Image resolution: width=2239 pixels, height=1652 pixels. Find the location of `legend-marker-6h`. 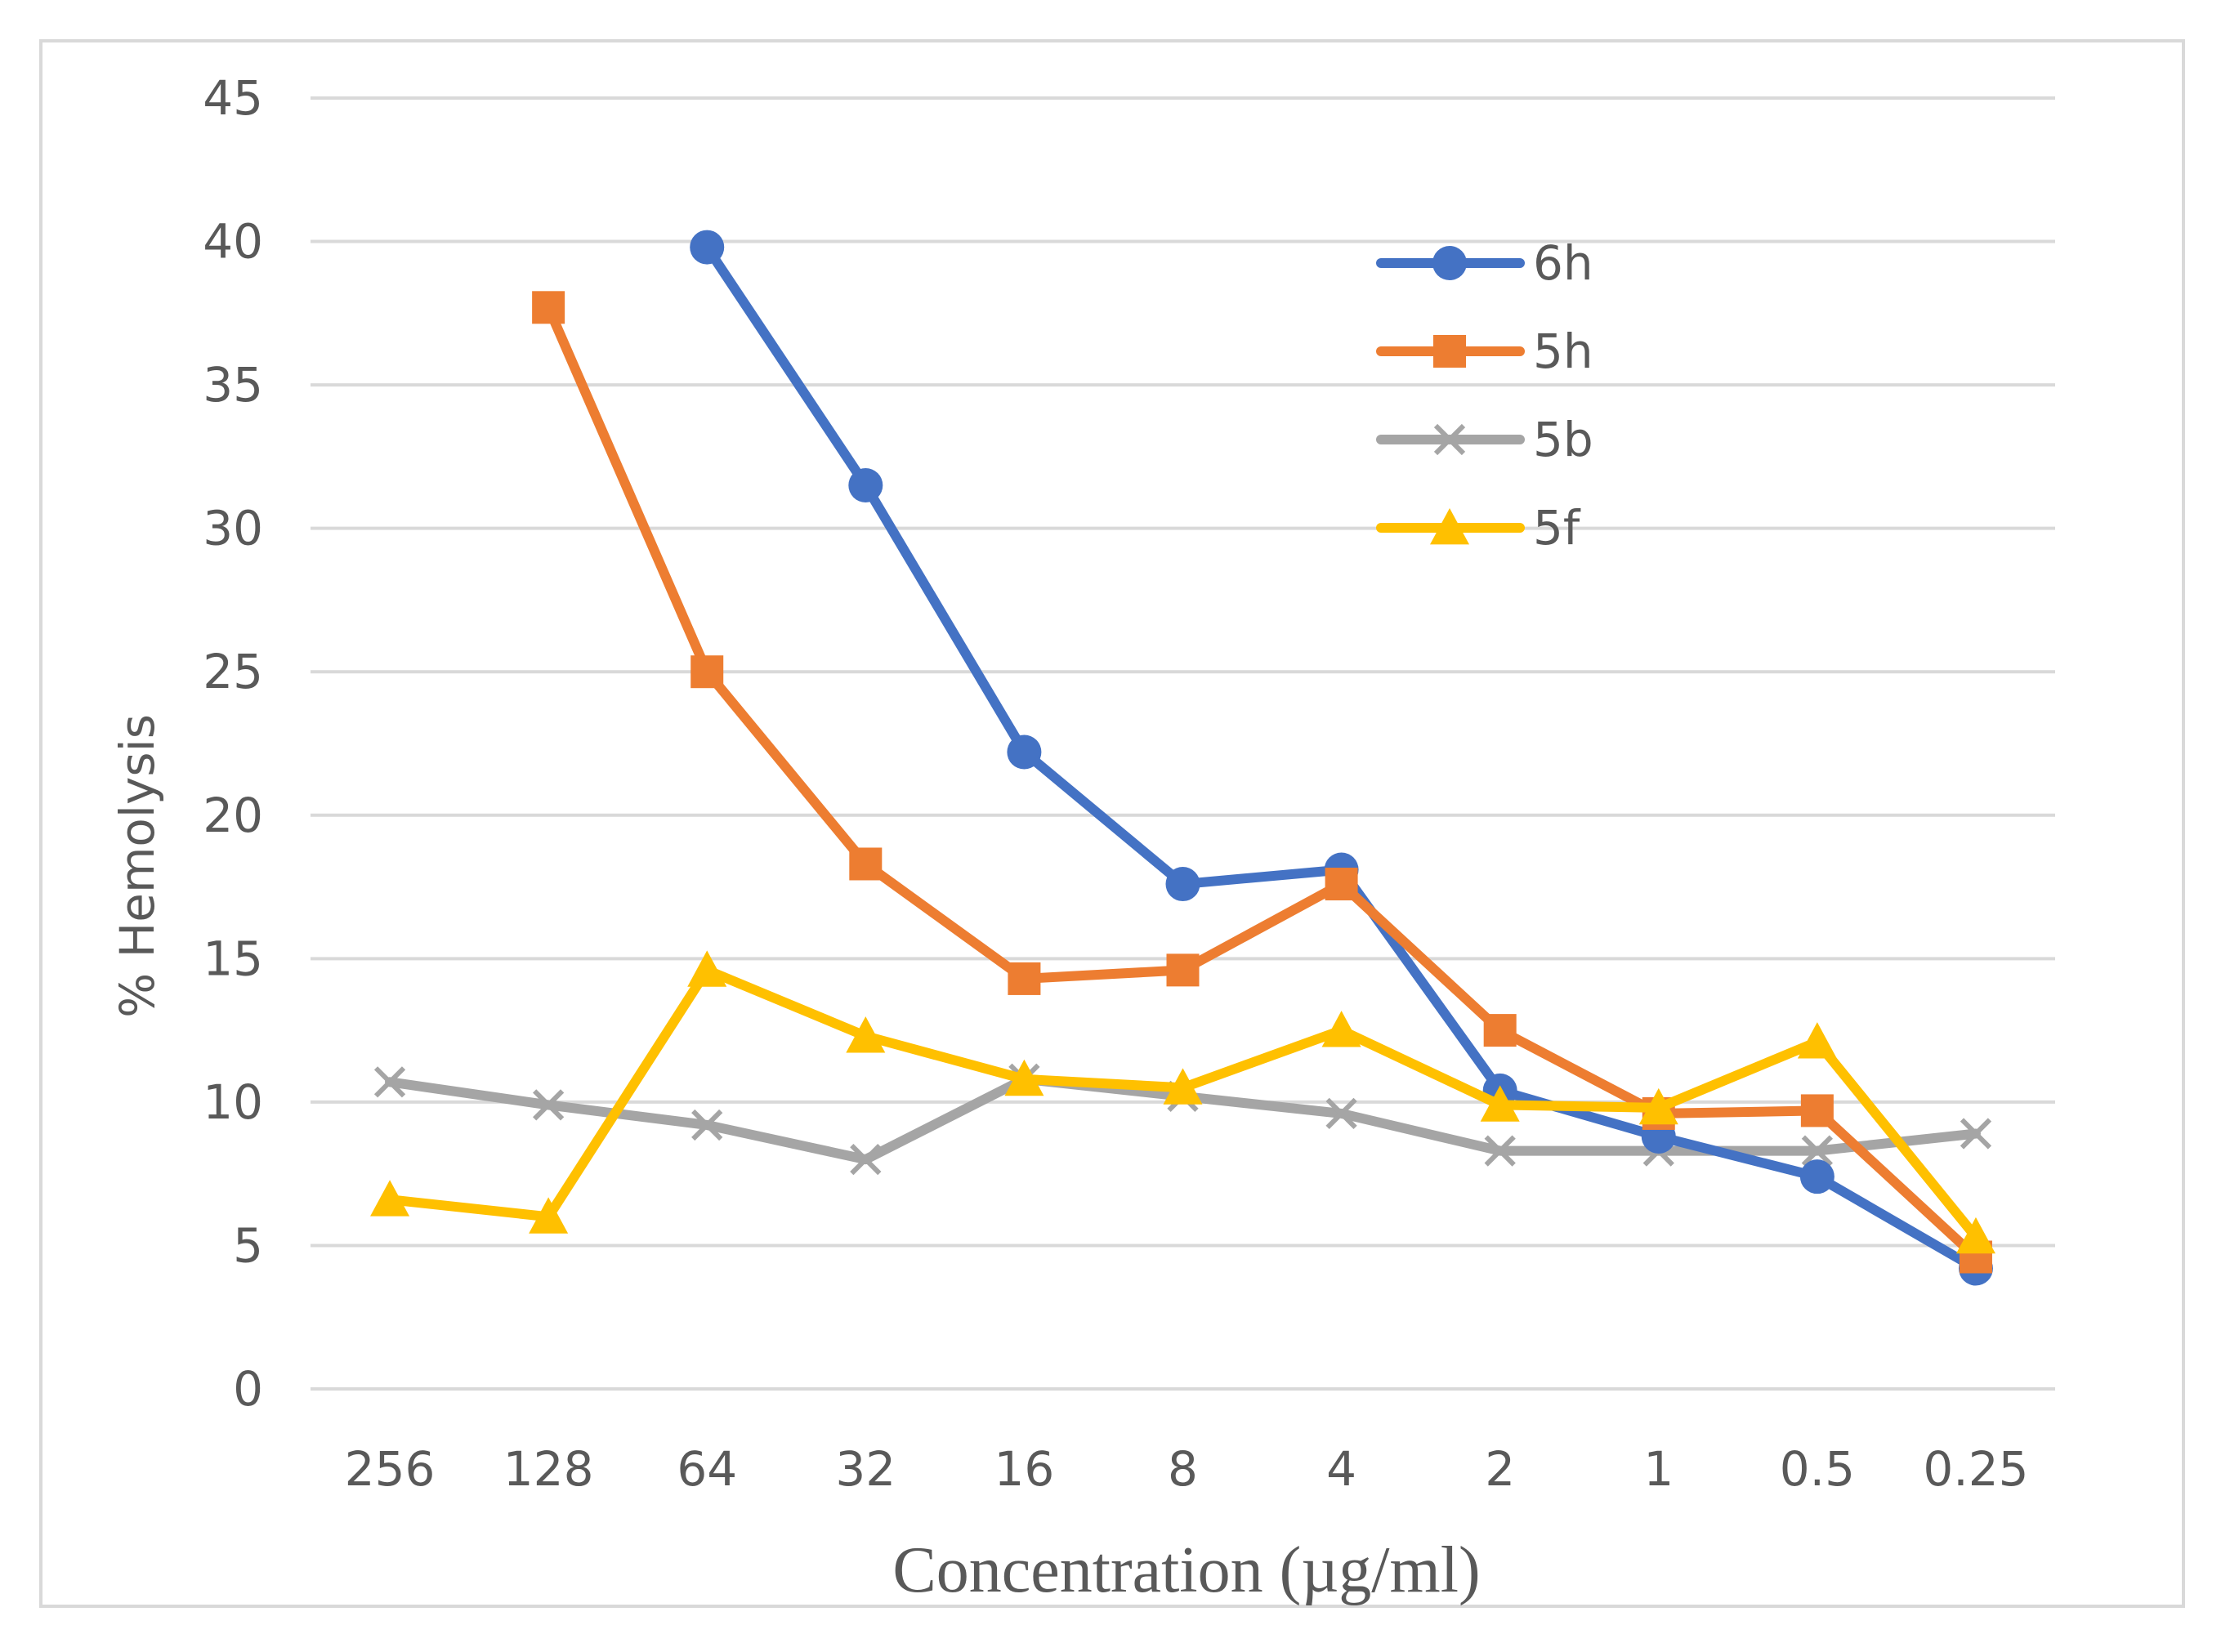

legend-marker-6h is located at coordinates (1449, 263).